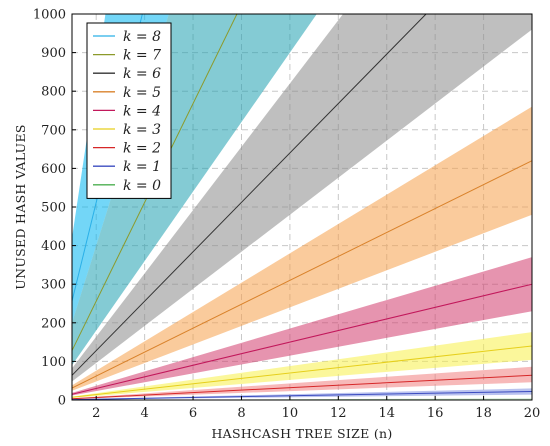 This screenshot has width=550, height=446. Describe the element at coordinates (435, 413) in the screenshot. I see `x-tick-label: 16` at that location.